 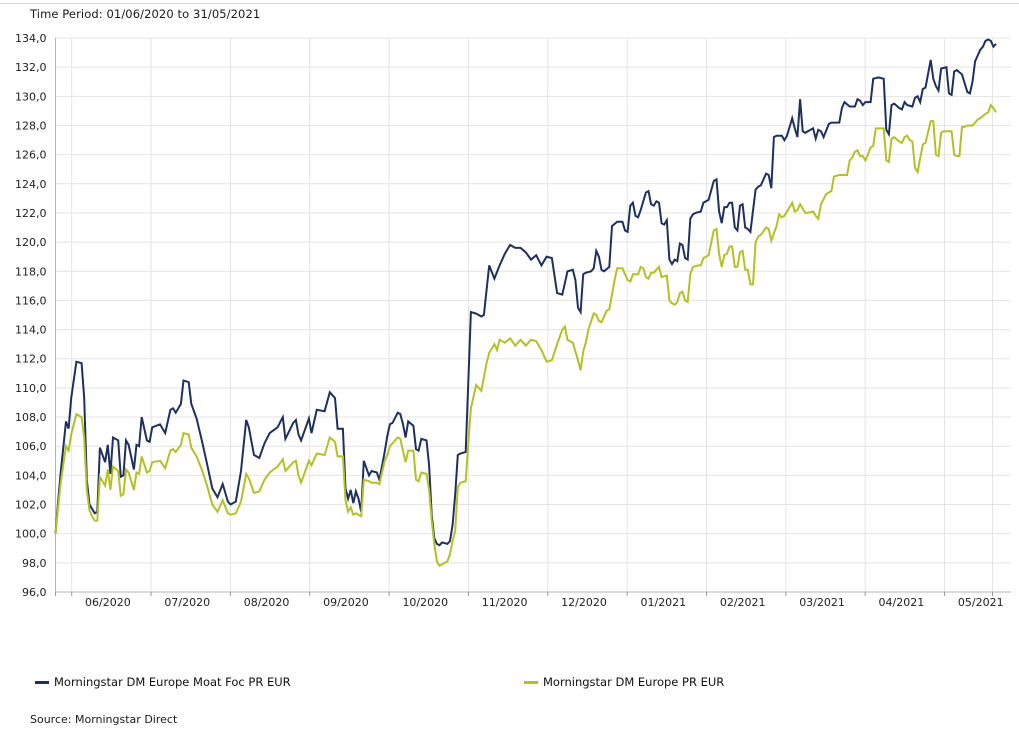 I want to click on svg-text: 06/2020, so click(x=108, y=602).